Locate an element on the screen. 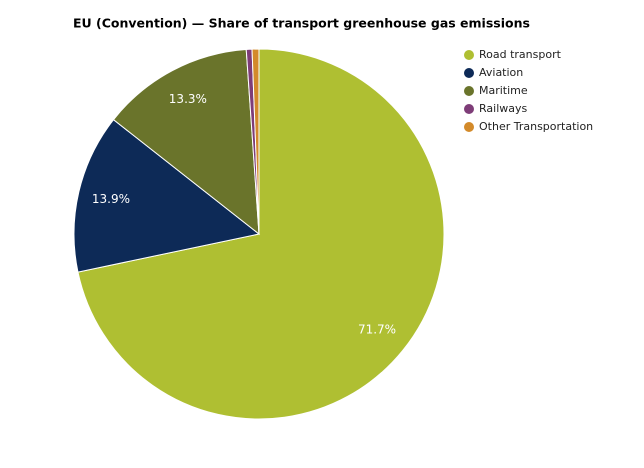 The image size is (644, 468). legend-label: Railways is located at coordinates (503, 108).